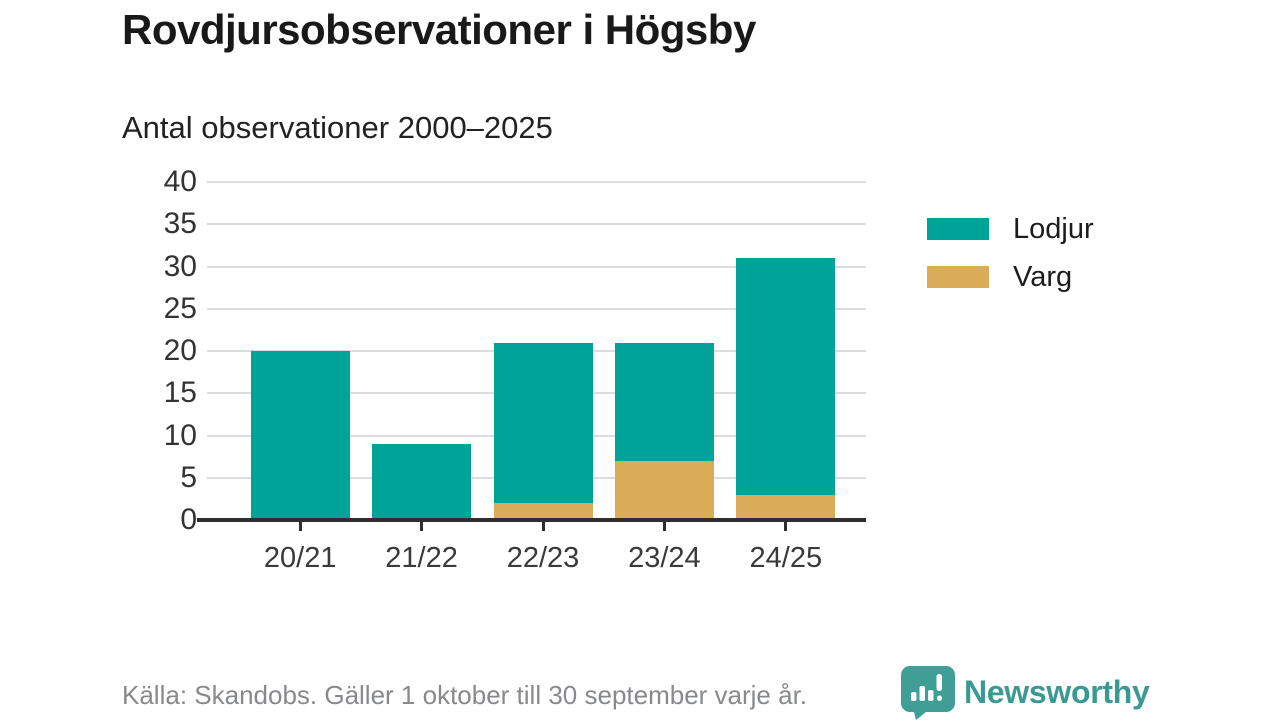 The width and height of the screenshot is (1280, 720). Describe the element at coordinates (188, 477) in the screenshot. I see `y-tick-label-5: 5` at that location.